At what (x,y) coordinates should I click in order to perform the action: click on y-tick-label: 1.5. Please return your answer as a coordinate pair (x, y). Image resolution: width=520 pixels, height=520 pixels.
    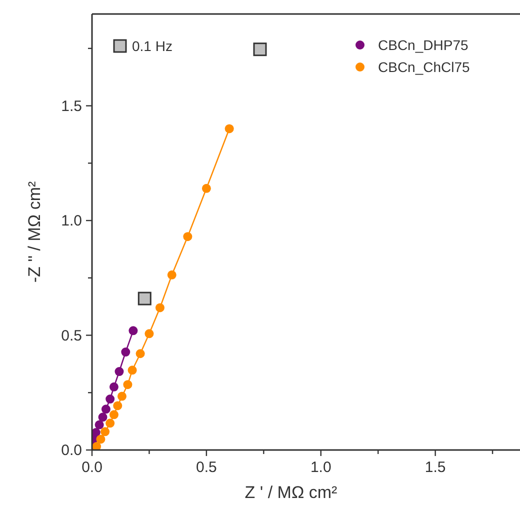
    Looking at the image, I should click on (71, 106).